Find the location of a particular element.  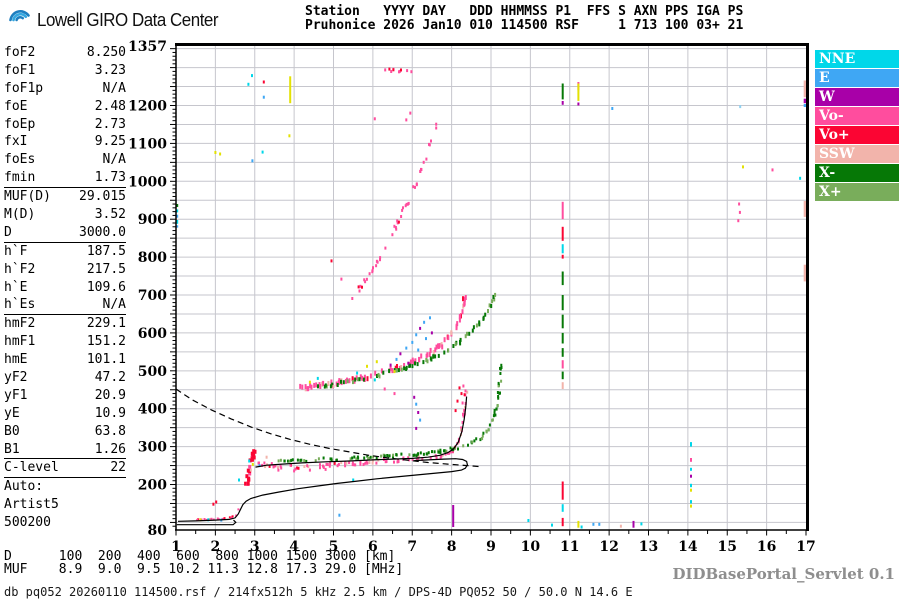

x-tick-label: 5 is located at coordinates (334, 547).